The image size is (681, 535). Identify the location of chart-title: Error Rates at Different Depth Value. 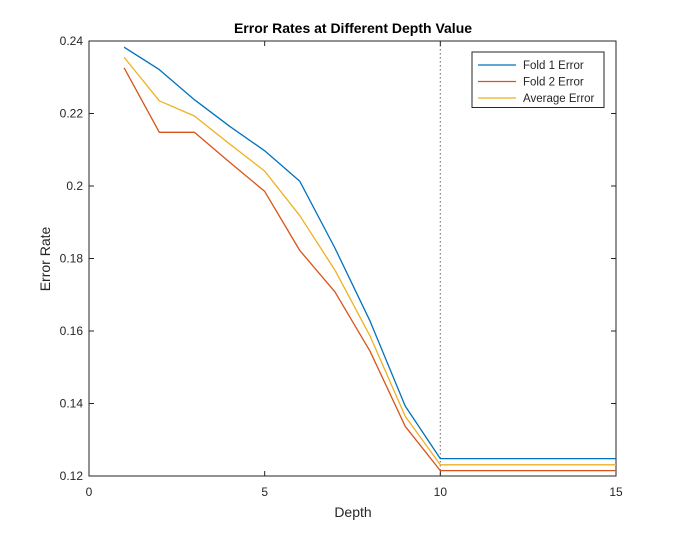
(353, 28).